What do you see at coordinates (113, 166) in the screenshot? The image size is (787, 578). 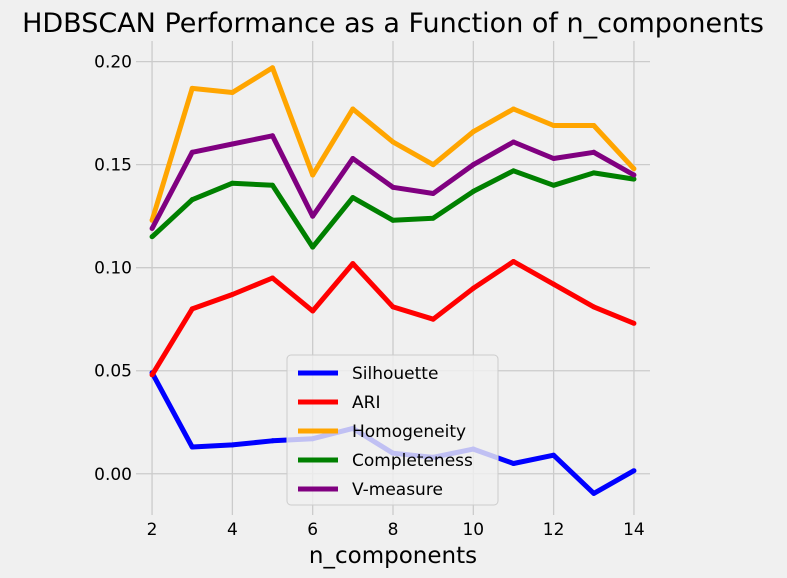 I see `y-tick-label: 0.15` at bounding box center [113, 166].